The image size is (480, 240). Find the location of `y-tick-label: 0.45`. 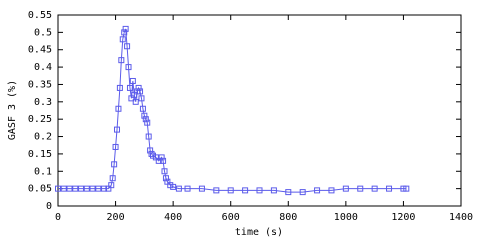

y-tick-label: 0.45 is located at coordinates (40, 50).